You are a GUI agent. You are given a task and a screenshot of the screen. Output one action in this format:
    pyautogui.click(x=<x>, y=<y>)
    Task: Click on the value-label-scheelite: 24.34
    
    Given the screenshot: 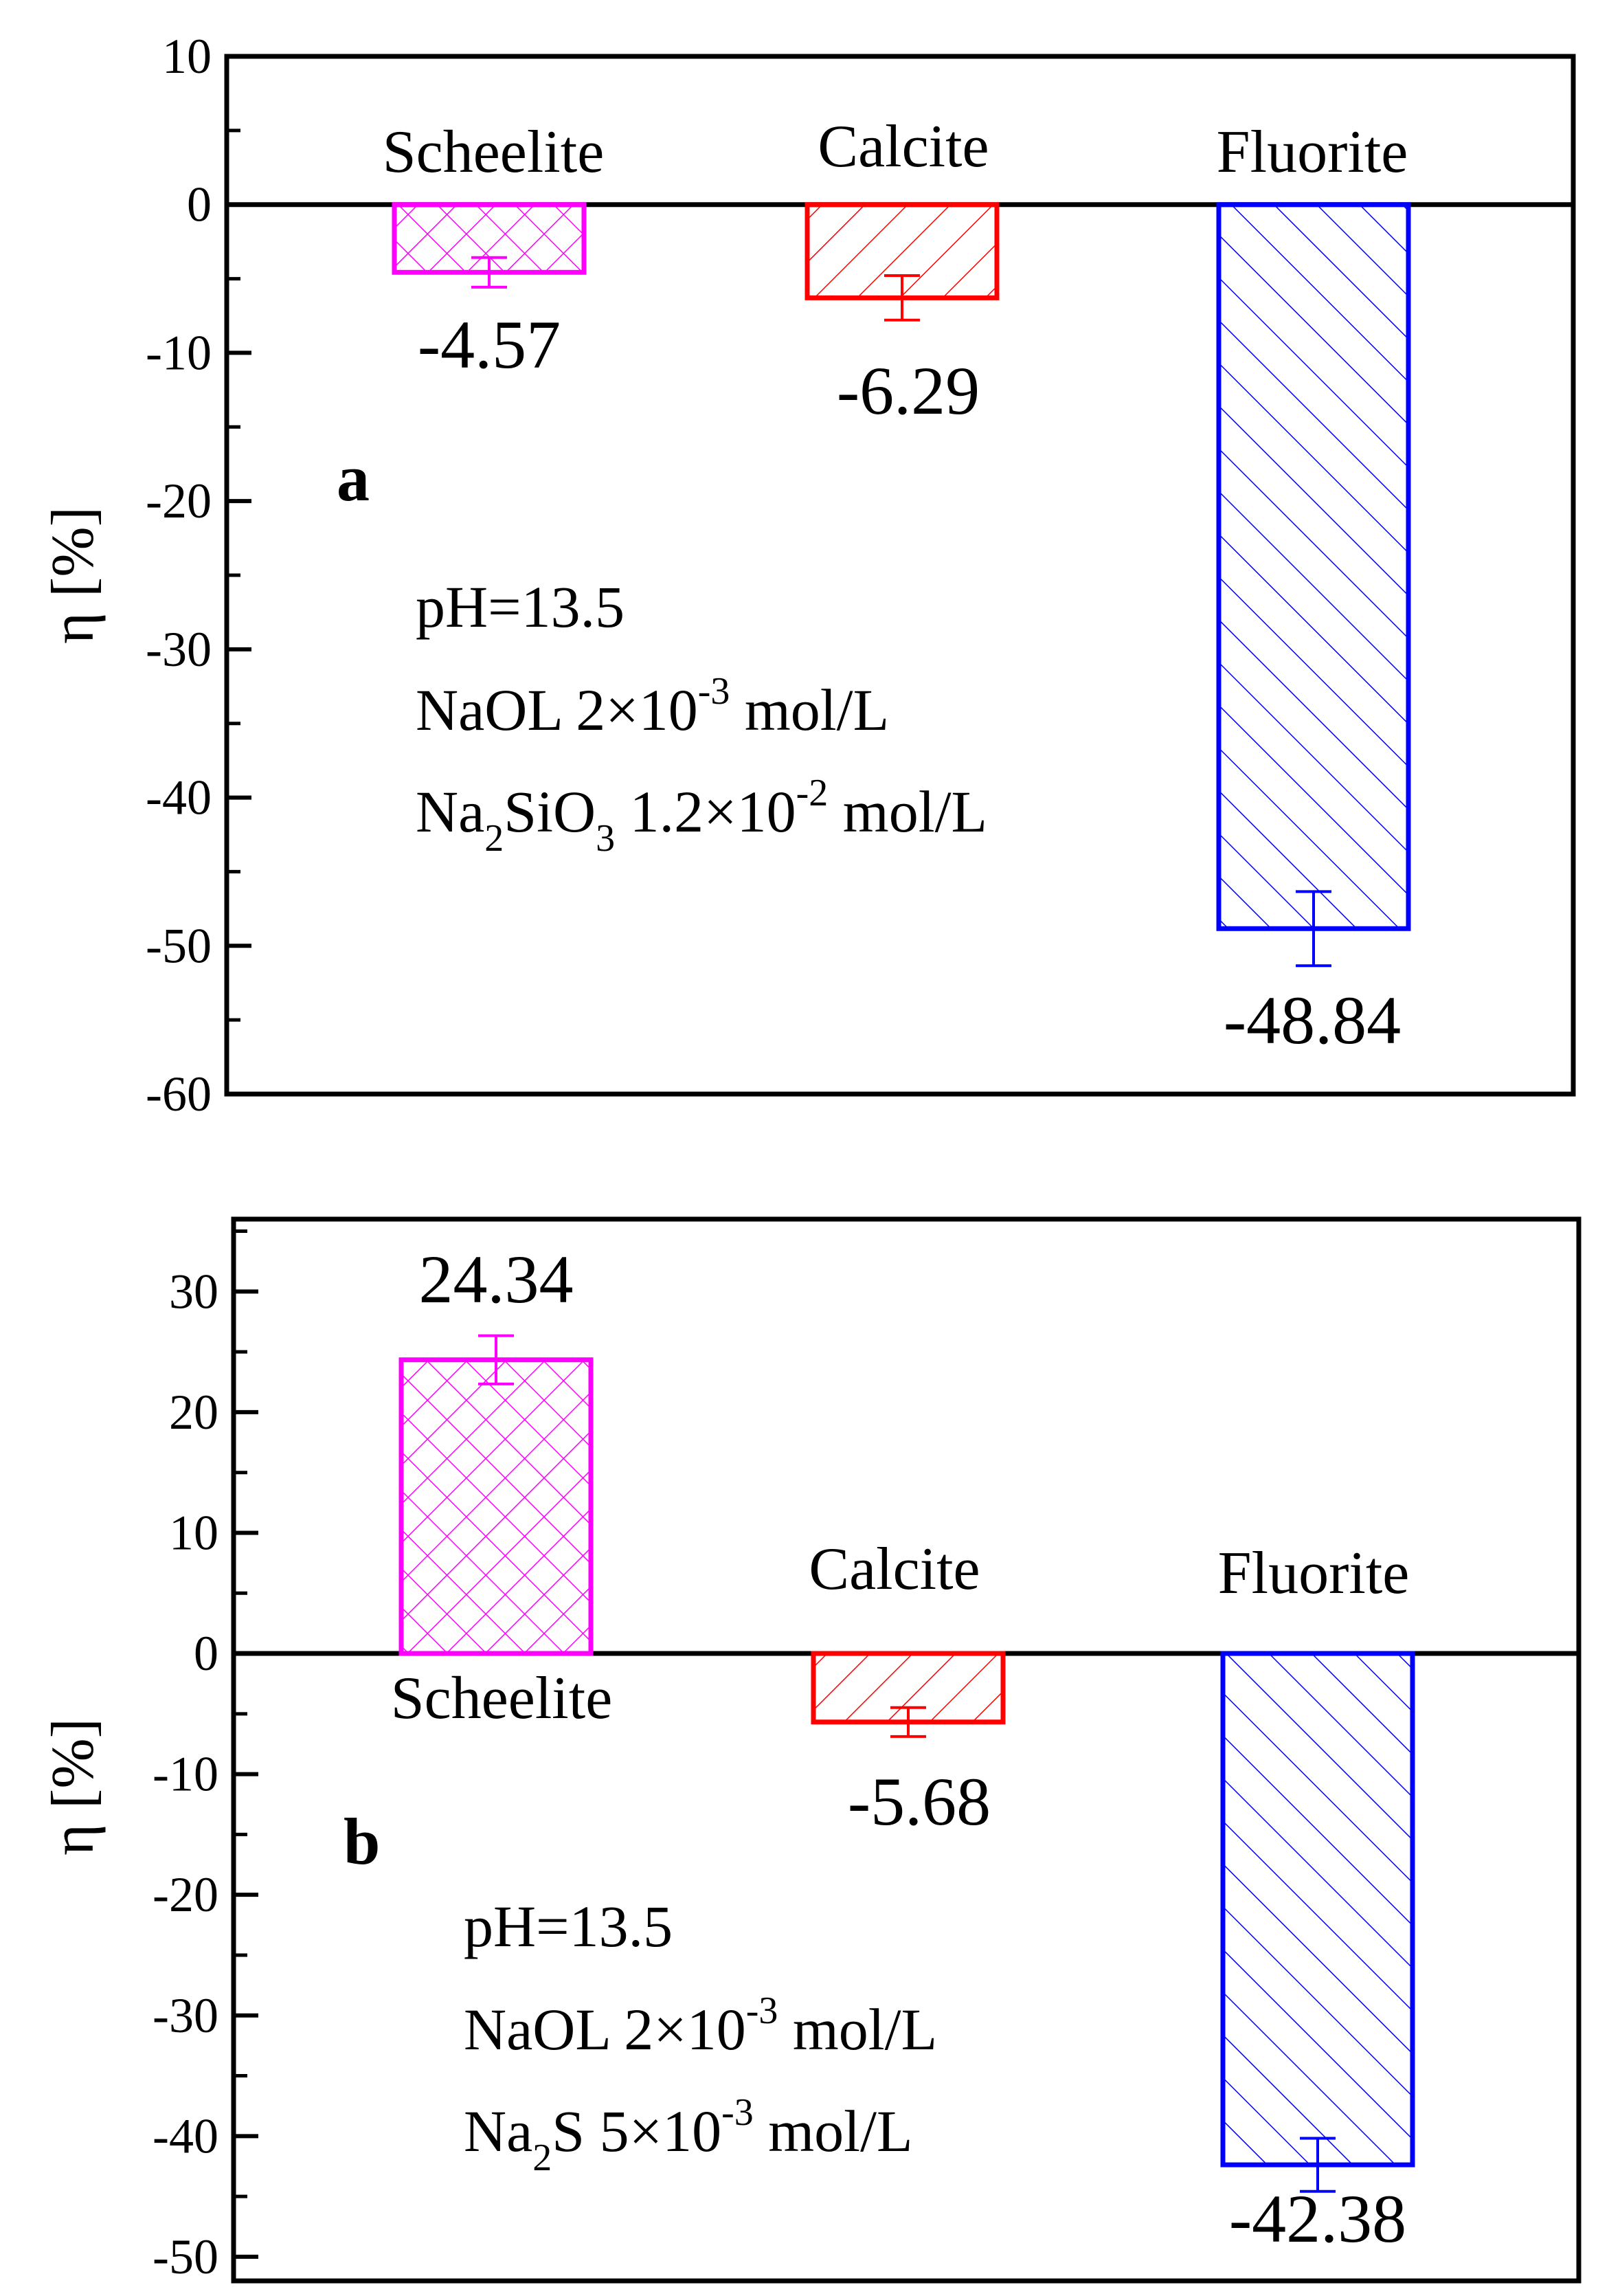 What is the action you would take?
    pyautogui.click(x=496, y=1279)
    